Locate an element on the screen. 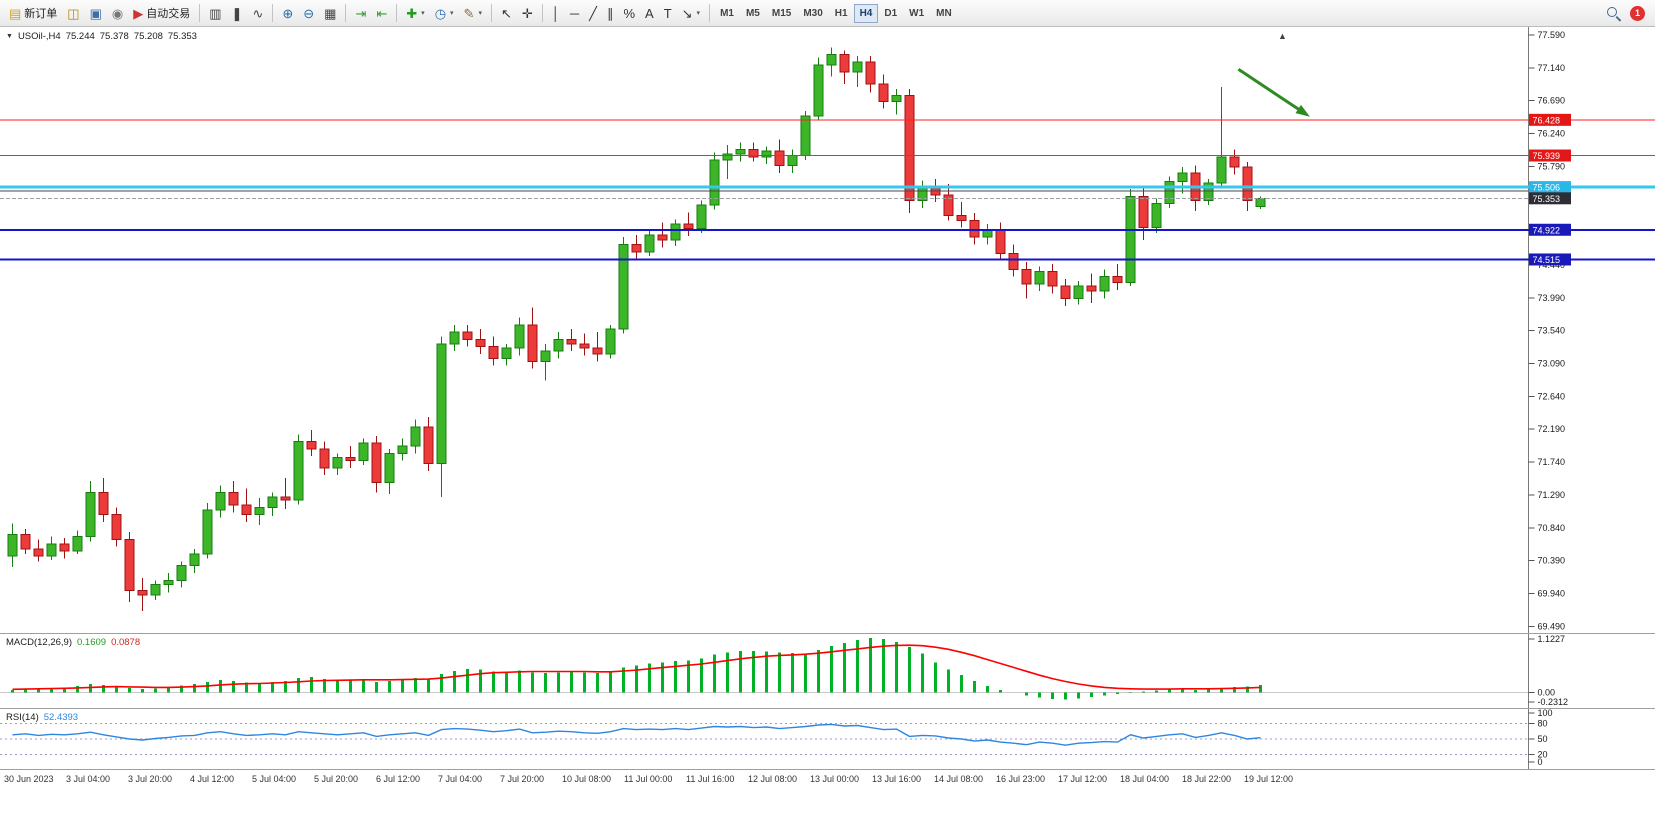 This screenshot has height=835, width=1655. timeframe-w1: W1 is located at coordinates (916, 13).